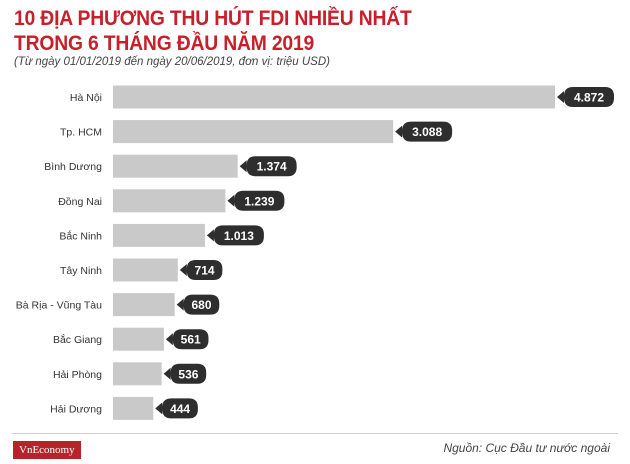 The image size is (630, 464). Describe the element at coordinates (427, 132) in the screenshot. I see `value-label: 3.088` at that location.